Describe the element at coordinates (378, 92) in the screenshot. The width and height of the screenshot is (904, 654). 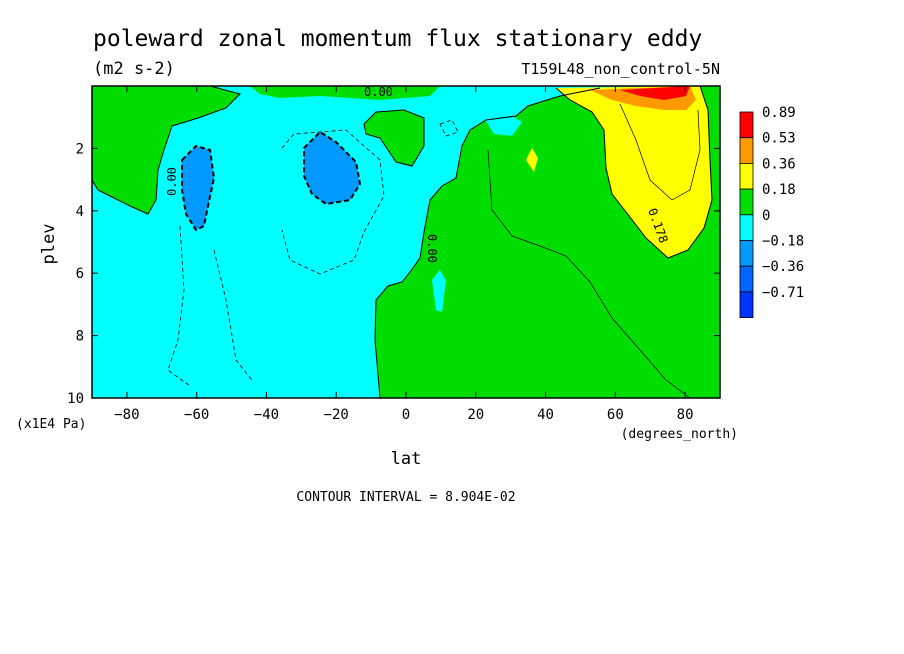
I see `contour-label-3: 0.00` at that location.